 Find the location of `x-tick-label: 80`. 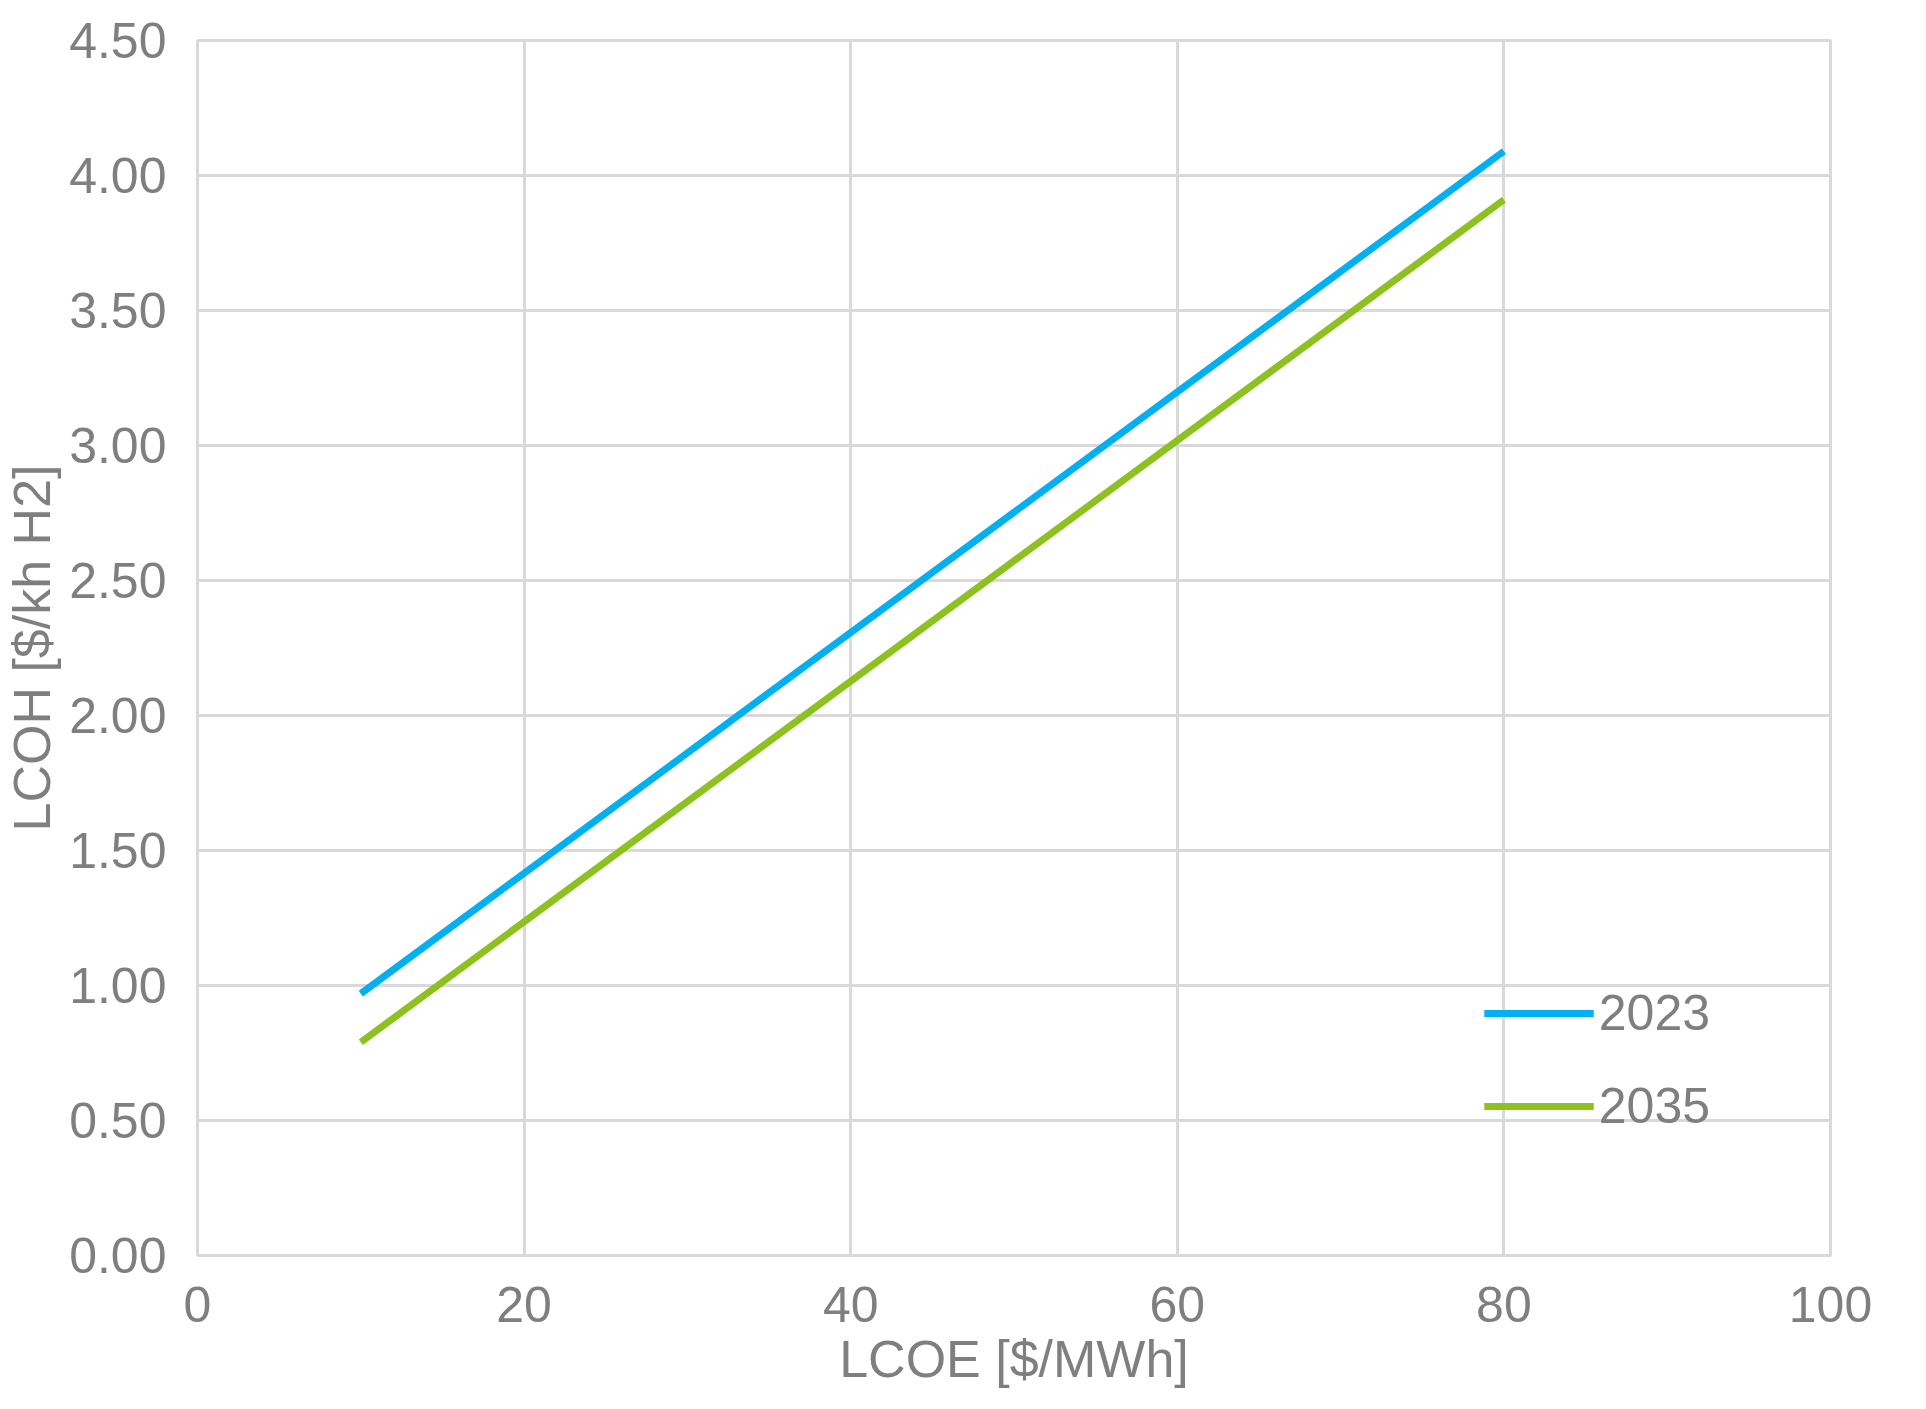

x-tick-label: 80 is located at coordinates (1504, 1304).